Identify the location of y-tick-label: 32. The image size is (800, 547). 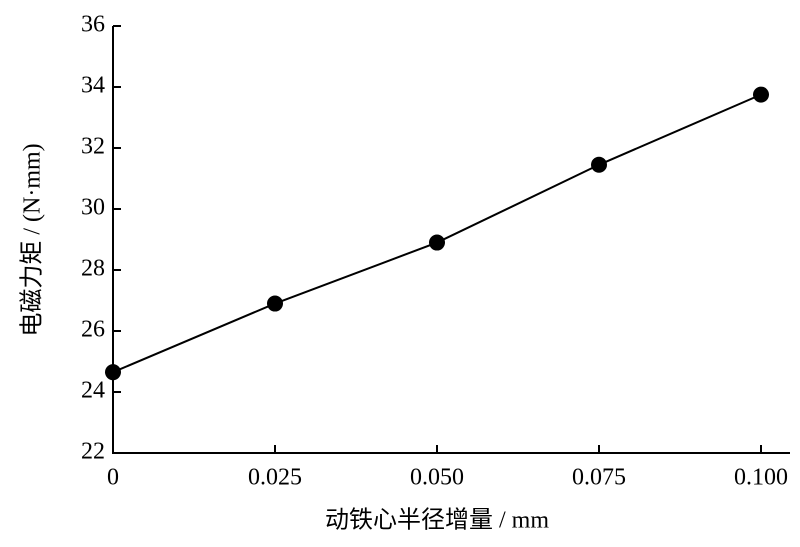
(93, 147).